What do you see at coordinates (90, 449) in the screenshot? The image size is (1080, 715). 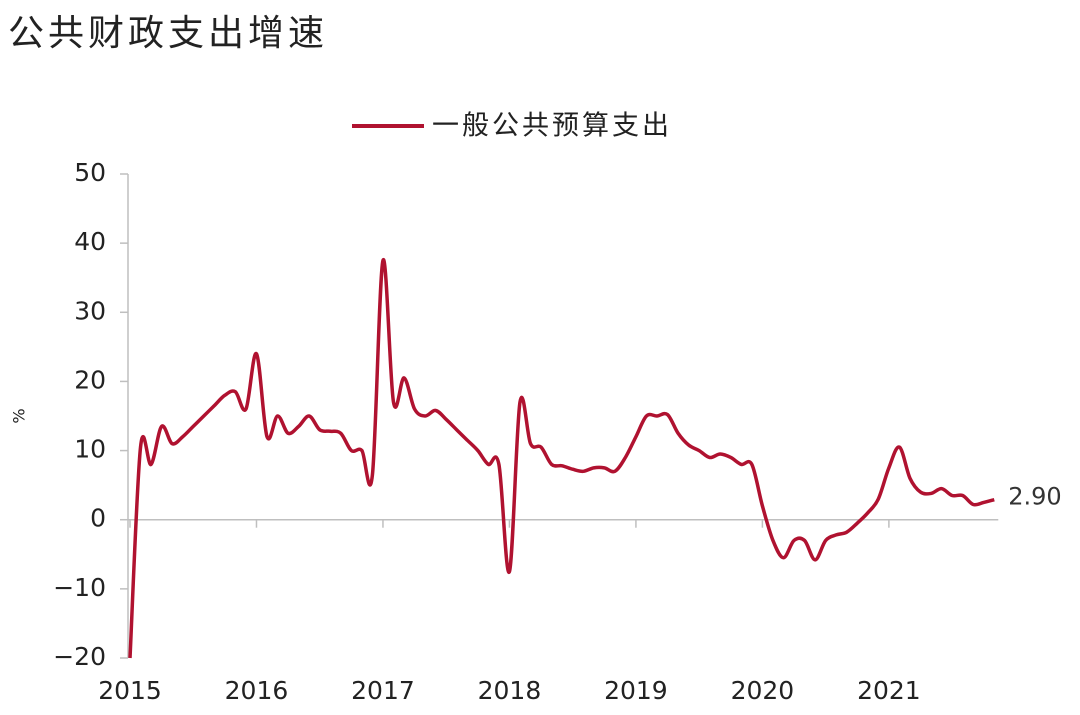 I see `y-tick-label: 10` at bounding box center [90, 449].